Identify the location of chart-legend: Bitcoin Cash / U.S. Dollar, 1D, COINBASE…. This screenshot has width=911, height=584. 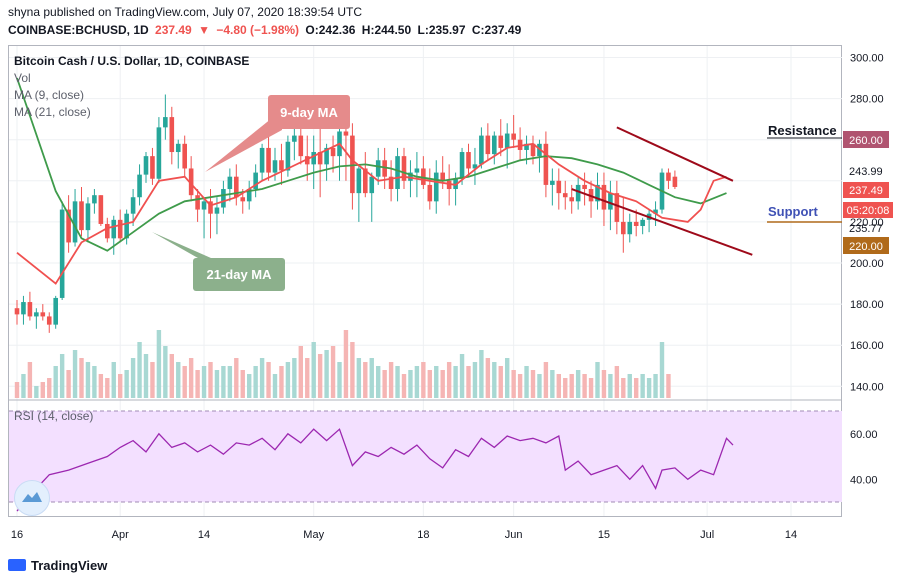
(131, 87).